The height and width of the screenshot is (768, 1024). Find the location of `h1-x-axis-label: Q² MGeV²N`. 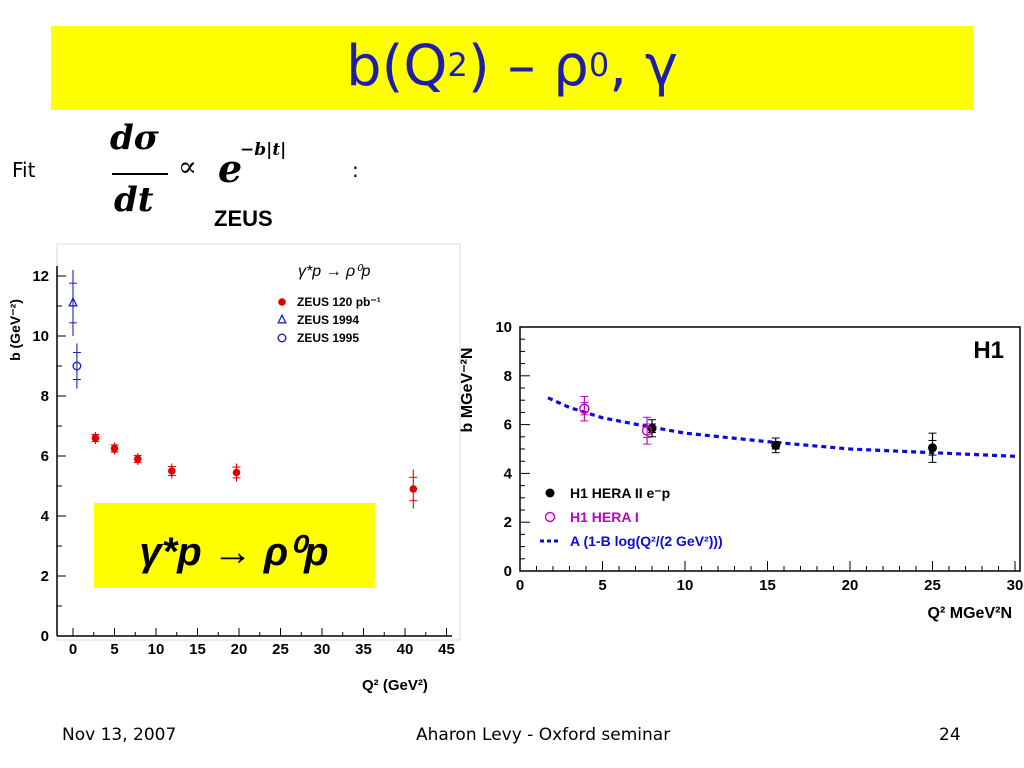

h1-x-axis-label: Q² MGeV²N is located at coordinates (970, 613).